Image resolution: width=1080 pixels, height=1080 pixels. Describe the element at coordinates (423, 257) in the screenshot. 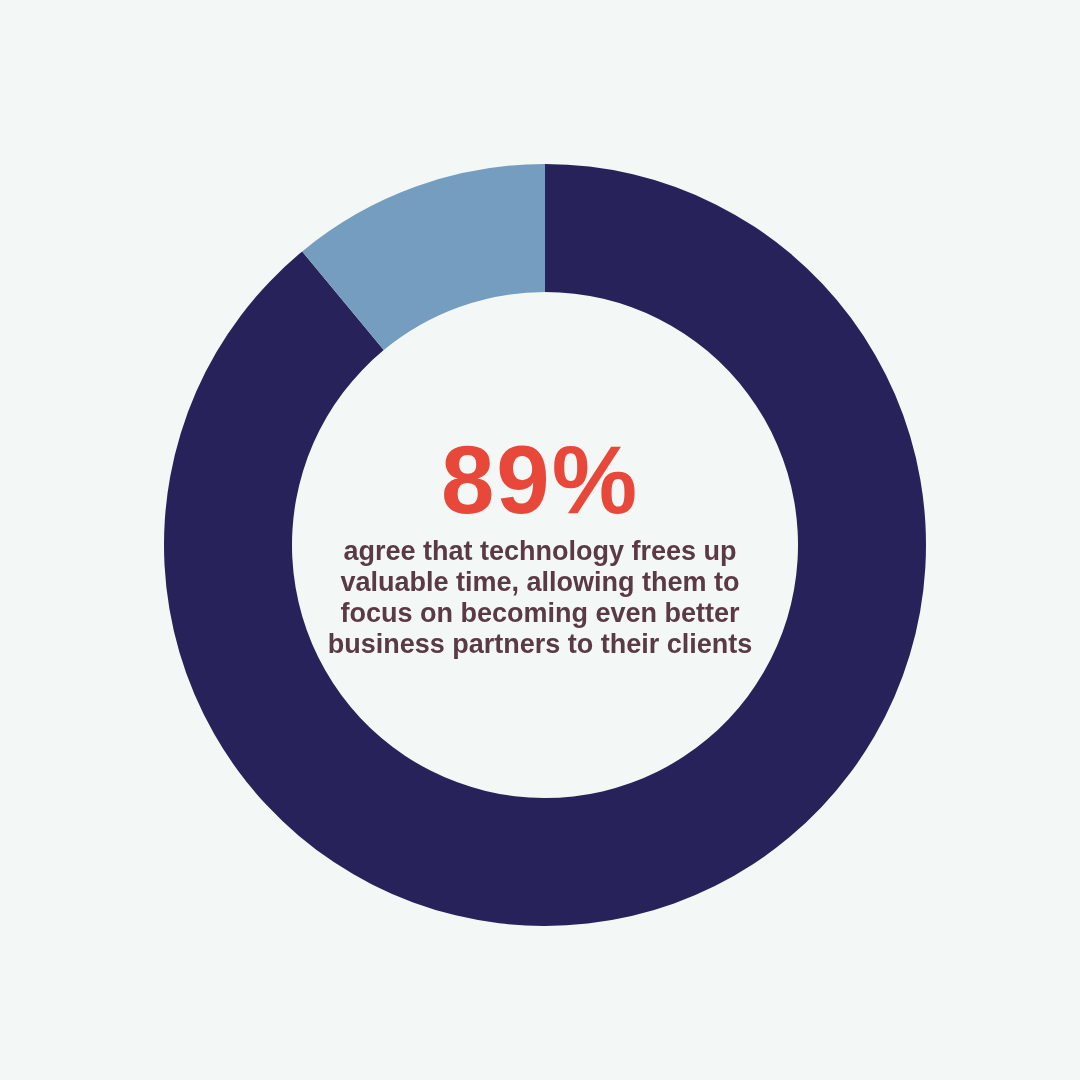

I see `donut-slice` at that location.